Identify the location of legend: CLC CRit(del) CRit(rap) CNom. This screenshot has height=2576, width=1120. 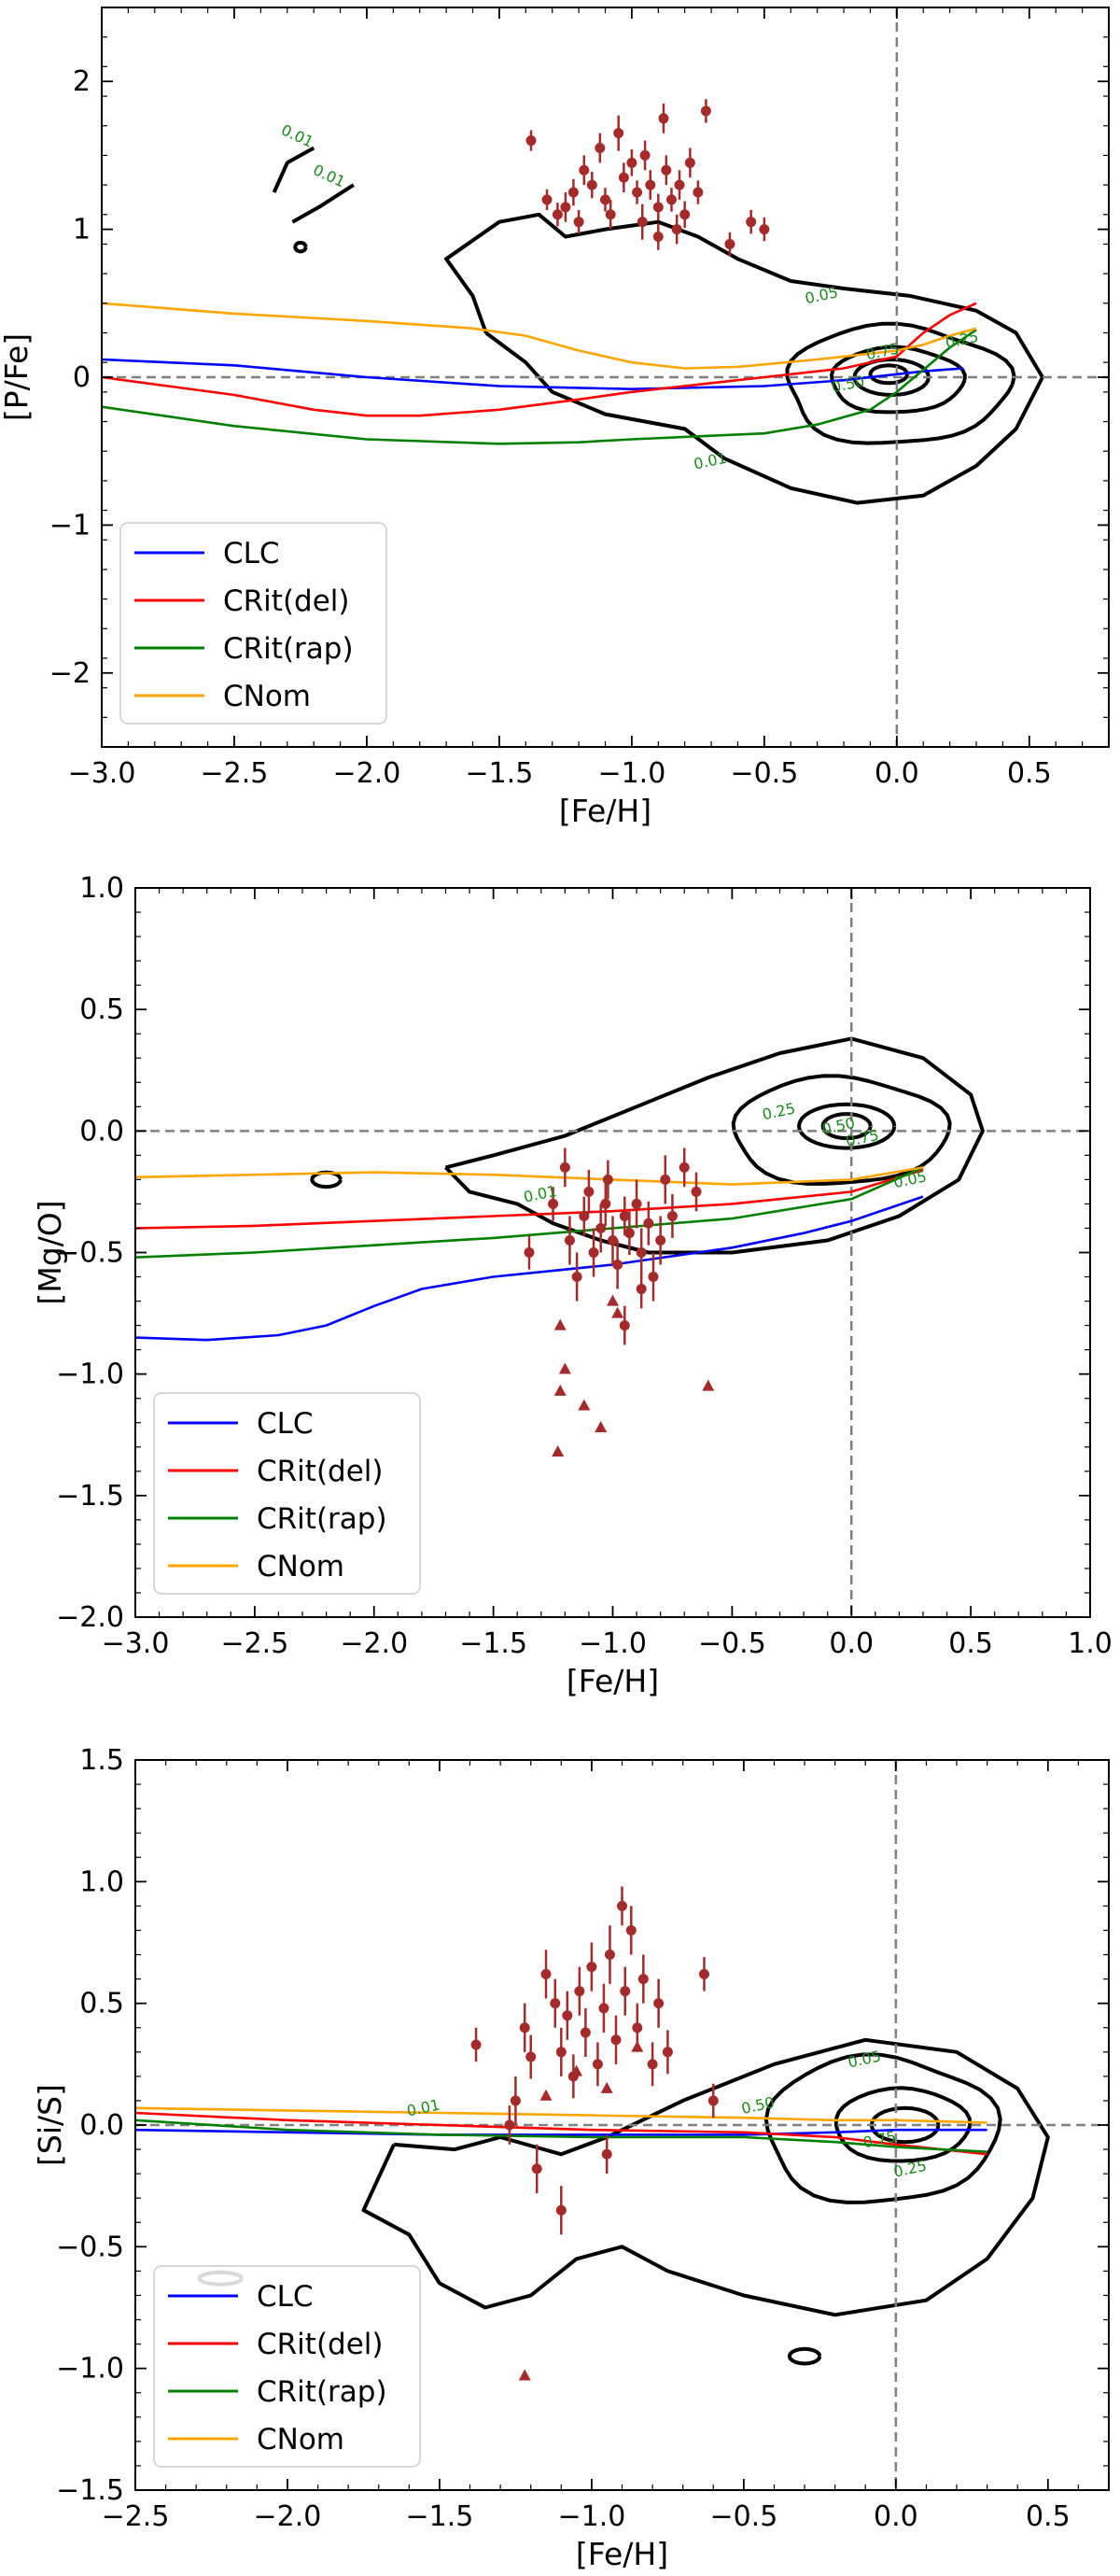
(253, 623).